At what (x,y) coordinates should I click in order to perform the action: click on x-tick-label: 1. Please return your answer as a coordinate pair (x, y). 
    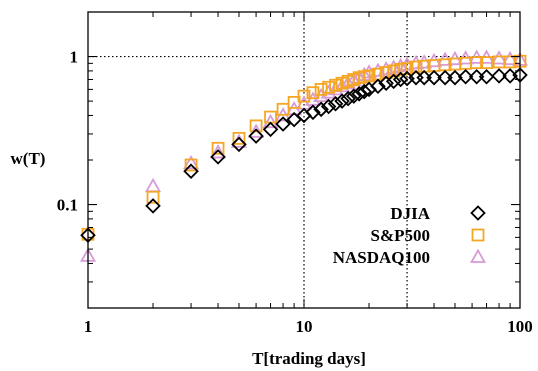
    Looking at the image, I should click on (88, 326).